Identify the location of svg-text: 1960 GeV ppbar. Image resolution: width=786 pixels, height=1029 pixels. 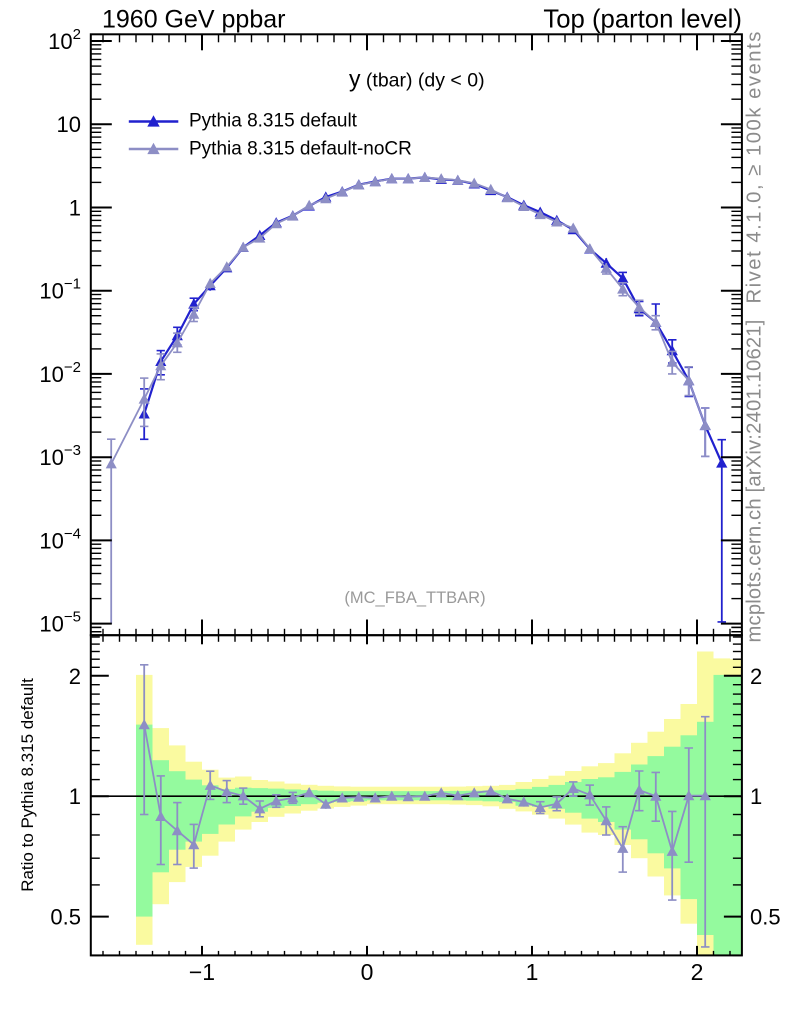
(193, 20).